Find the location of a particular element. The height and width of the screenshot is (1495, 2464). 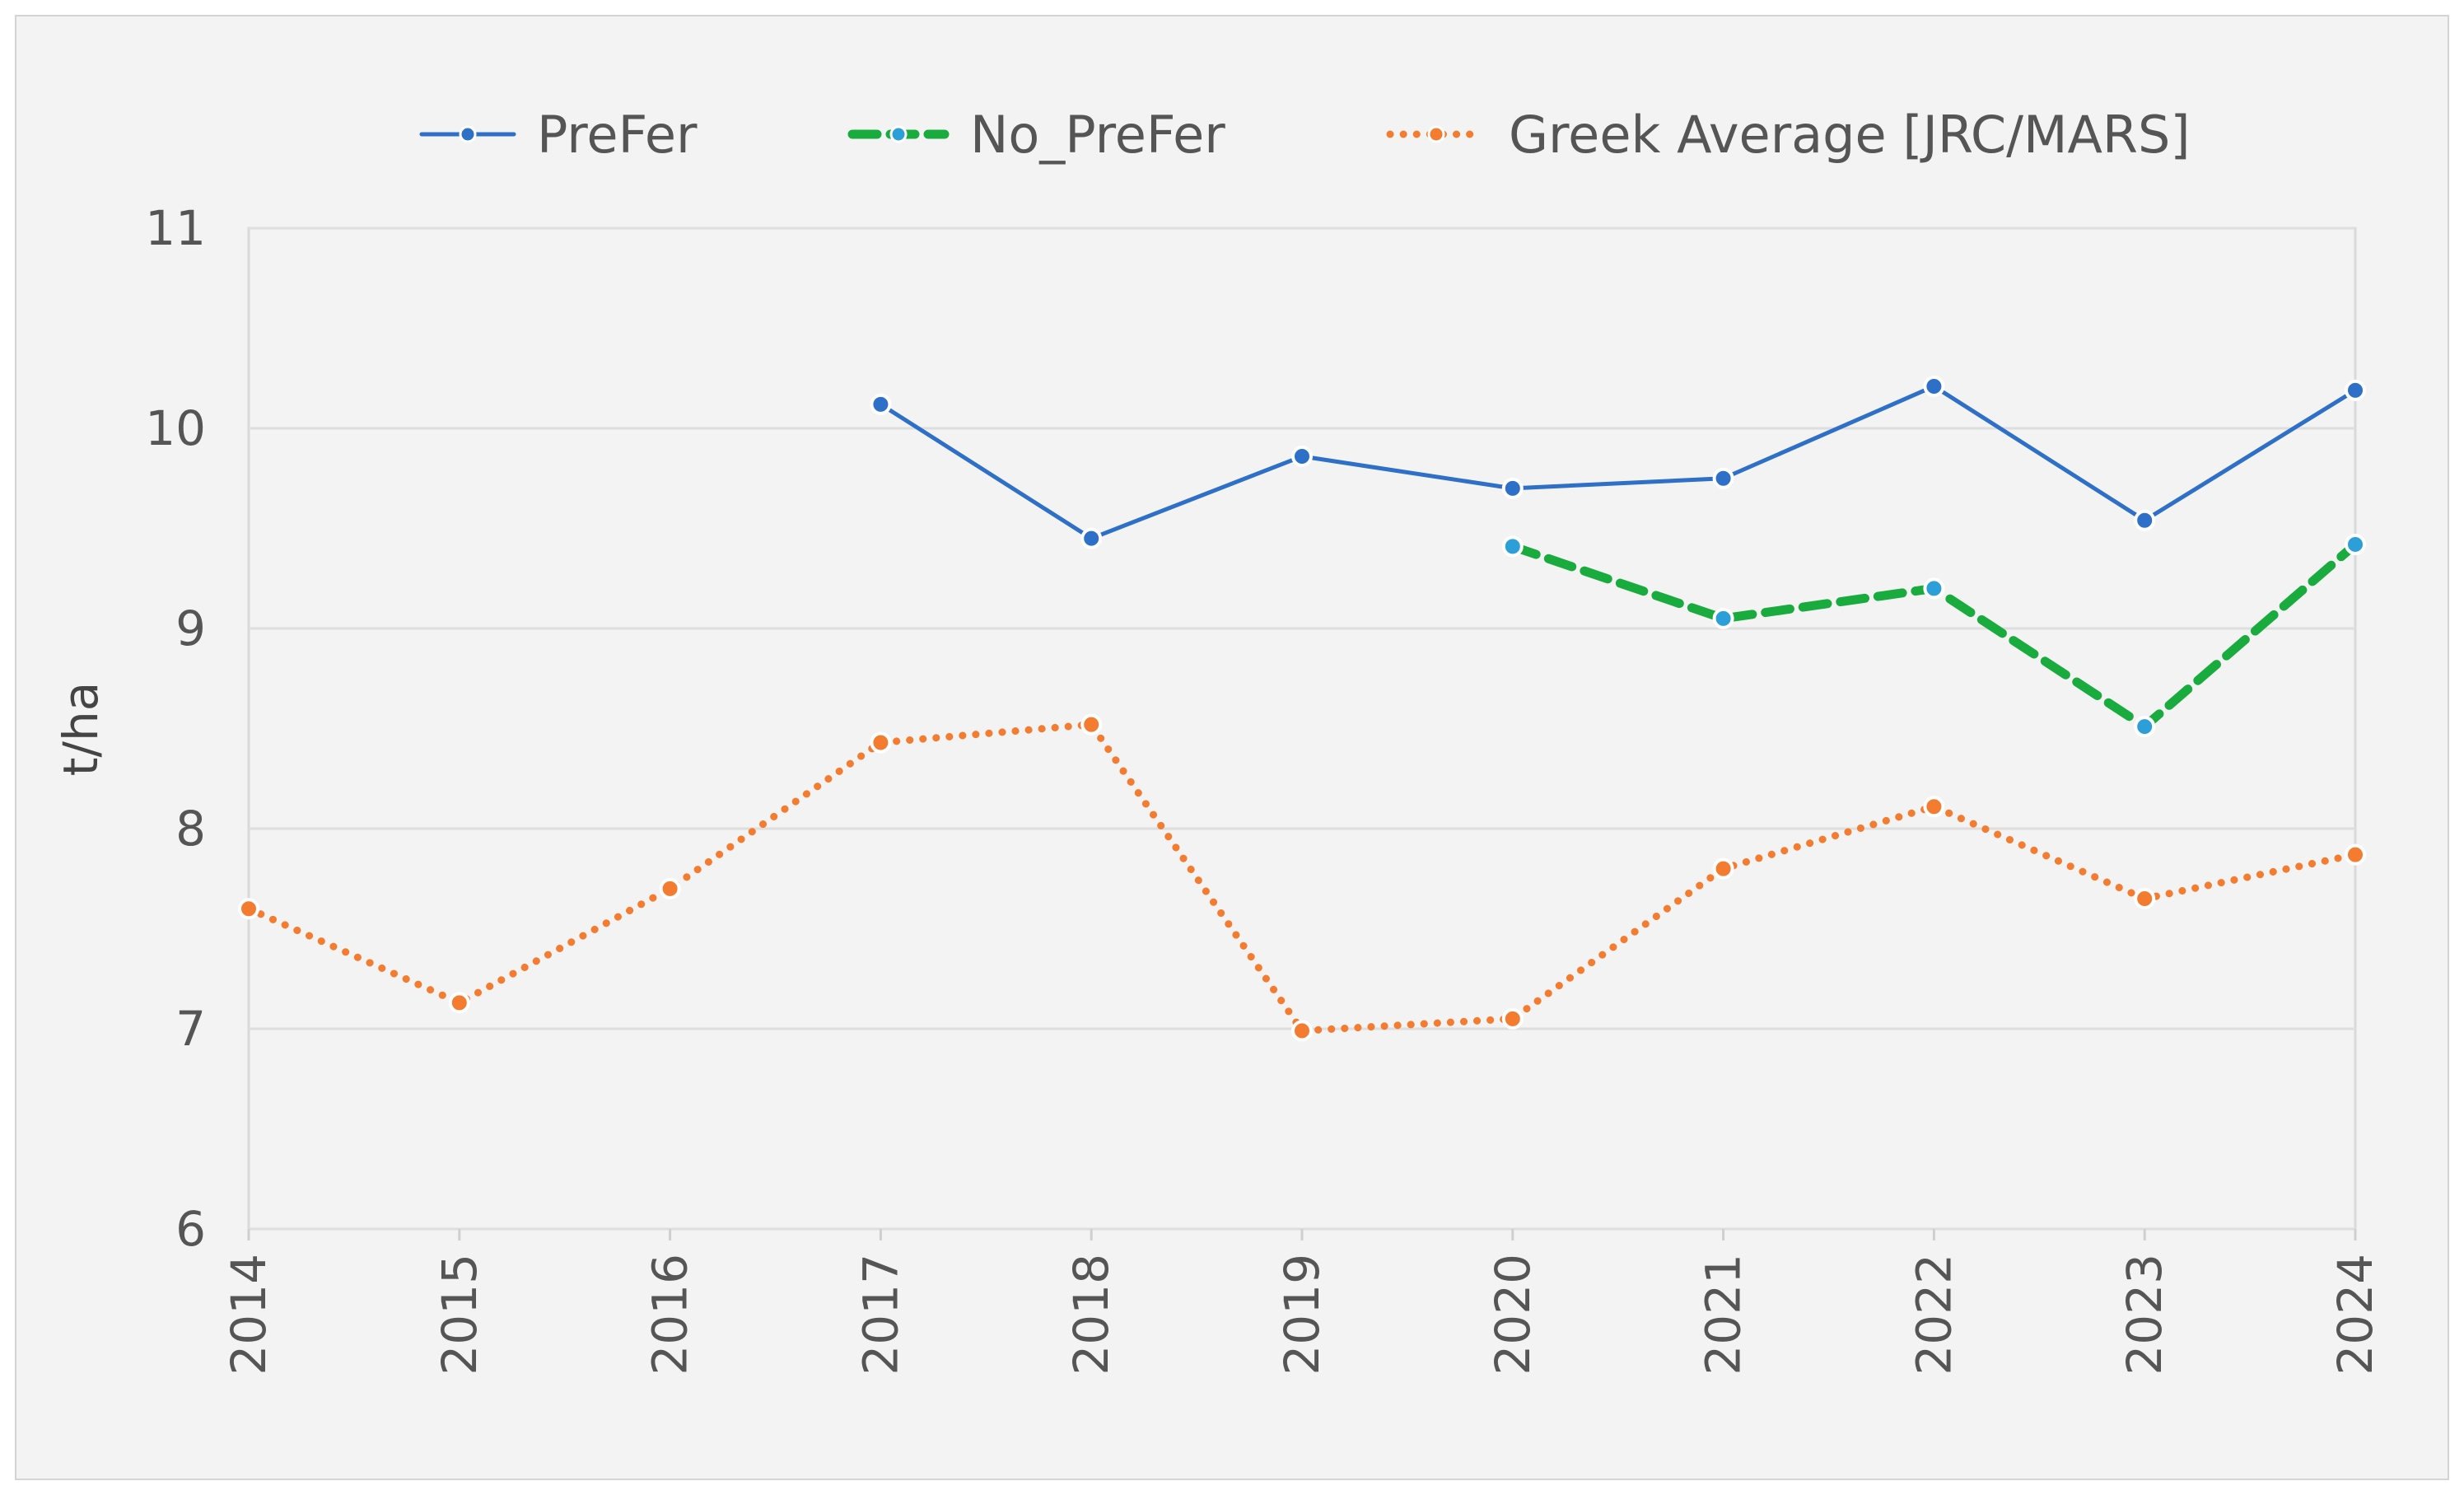

data-point-2015 is located at coordinates (459, 1003).